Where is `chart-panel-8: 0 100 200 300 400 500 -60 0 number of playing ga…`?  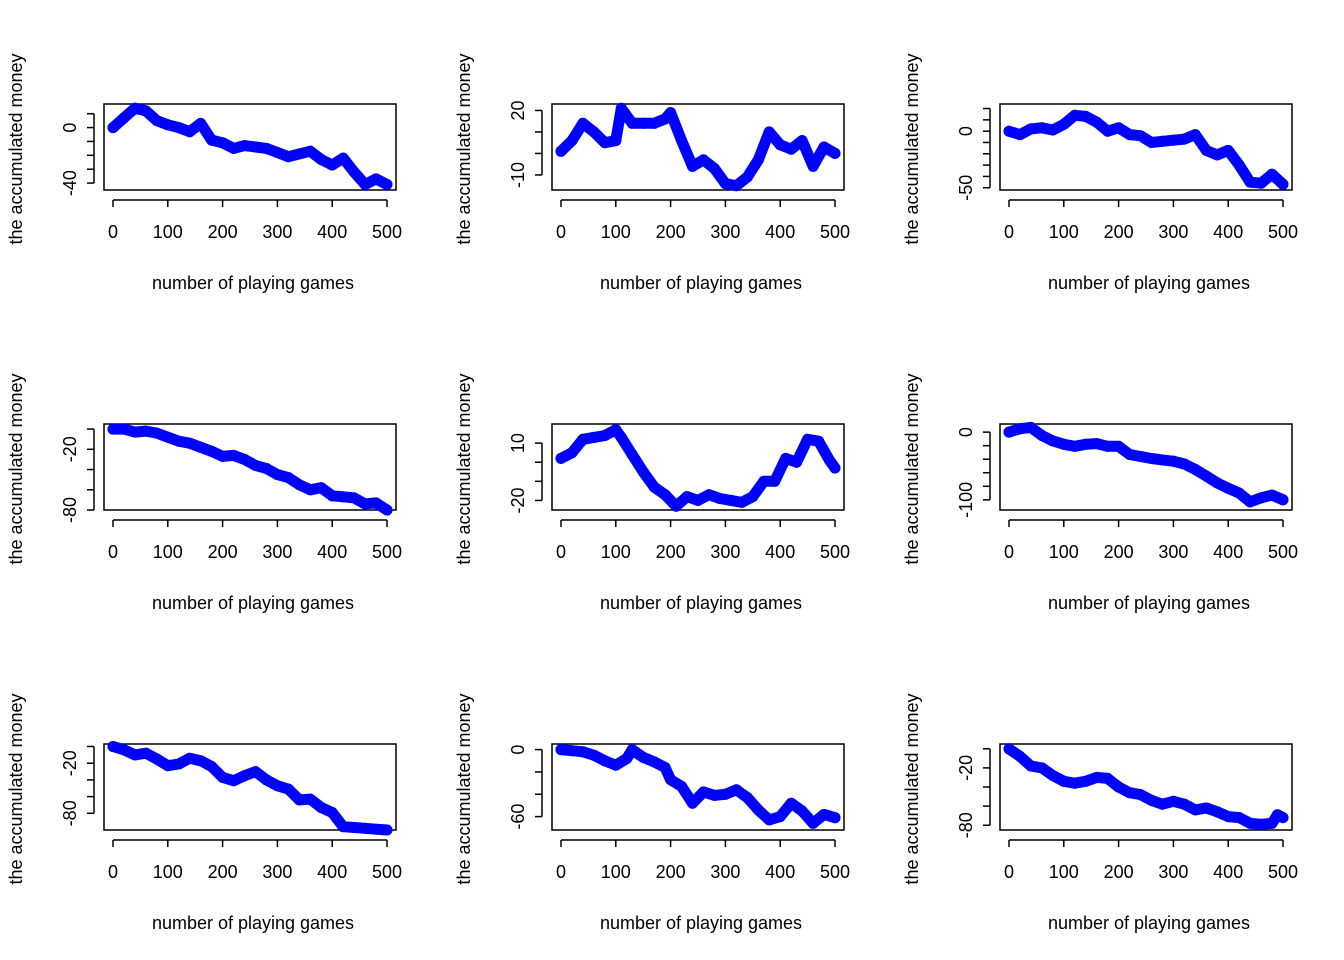
chart-panel-8: 0 100 200 300 400 500 -60 0 number of playing ga… is located at coordinates (652, 813).